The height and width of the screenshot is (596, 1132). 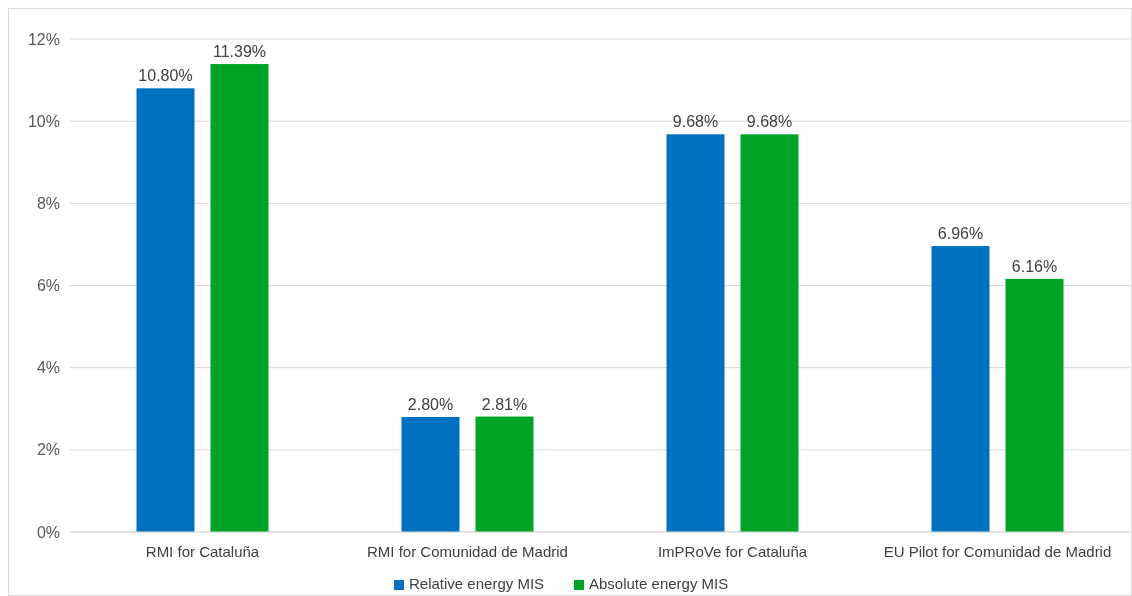 What do you see at coordinates (48, 368) in the screenshot?
I see `y-tick-label: 4%` at bounding box center [48, 368].